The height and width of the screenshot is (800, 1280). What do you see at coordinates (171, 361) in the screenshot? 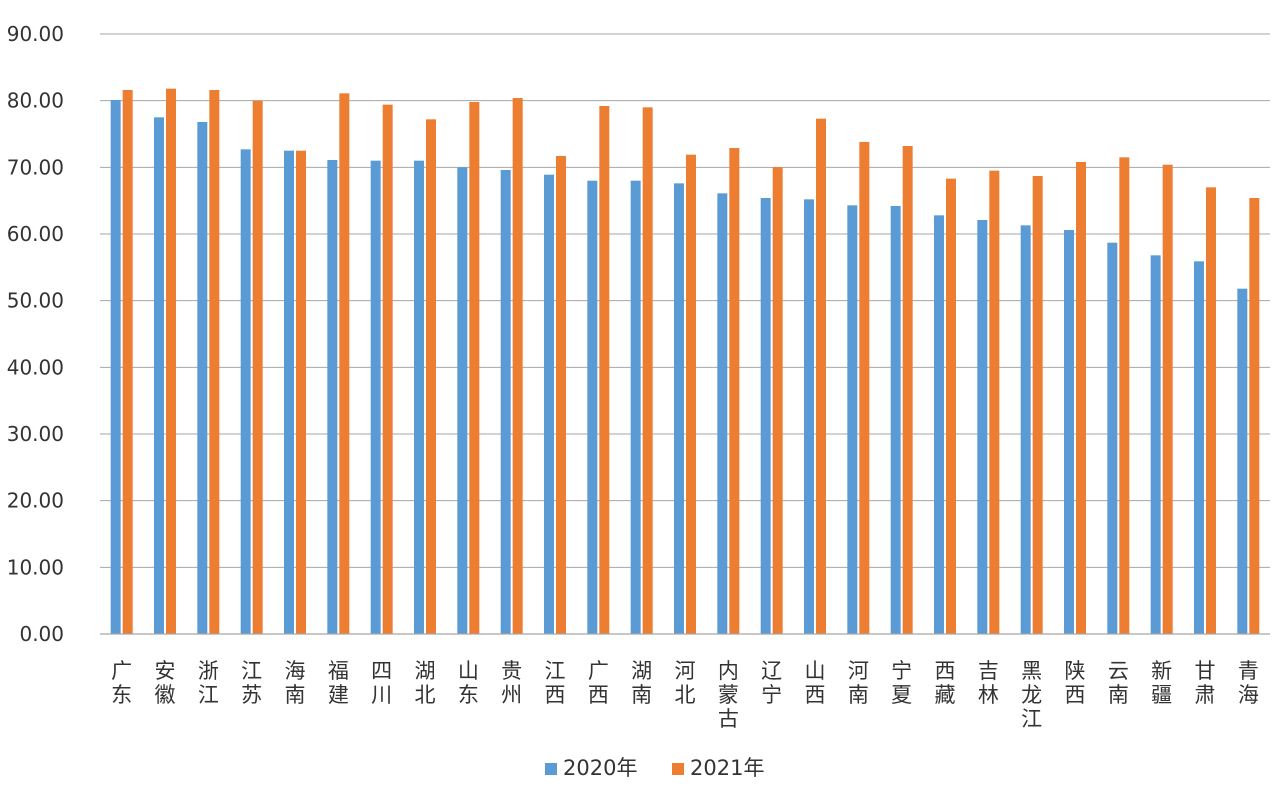
I see `bar-2021年-安徽` at bounding box center [171, 361].